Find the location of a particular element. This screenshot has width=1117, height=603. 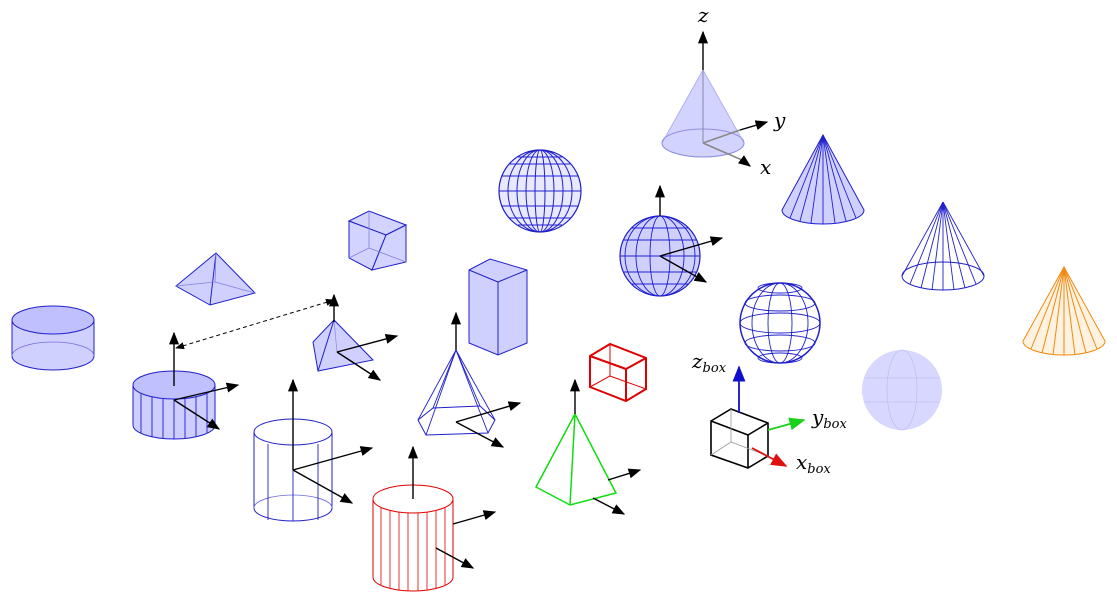

sphere-latitude-wireframe is located at coordinates (780, 323).